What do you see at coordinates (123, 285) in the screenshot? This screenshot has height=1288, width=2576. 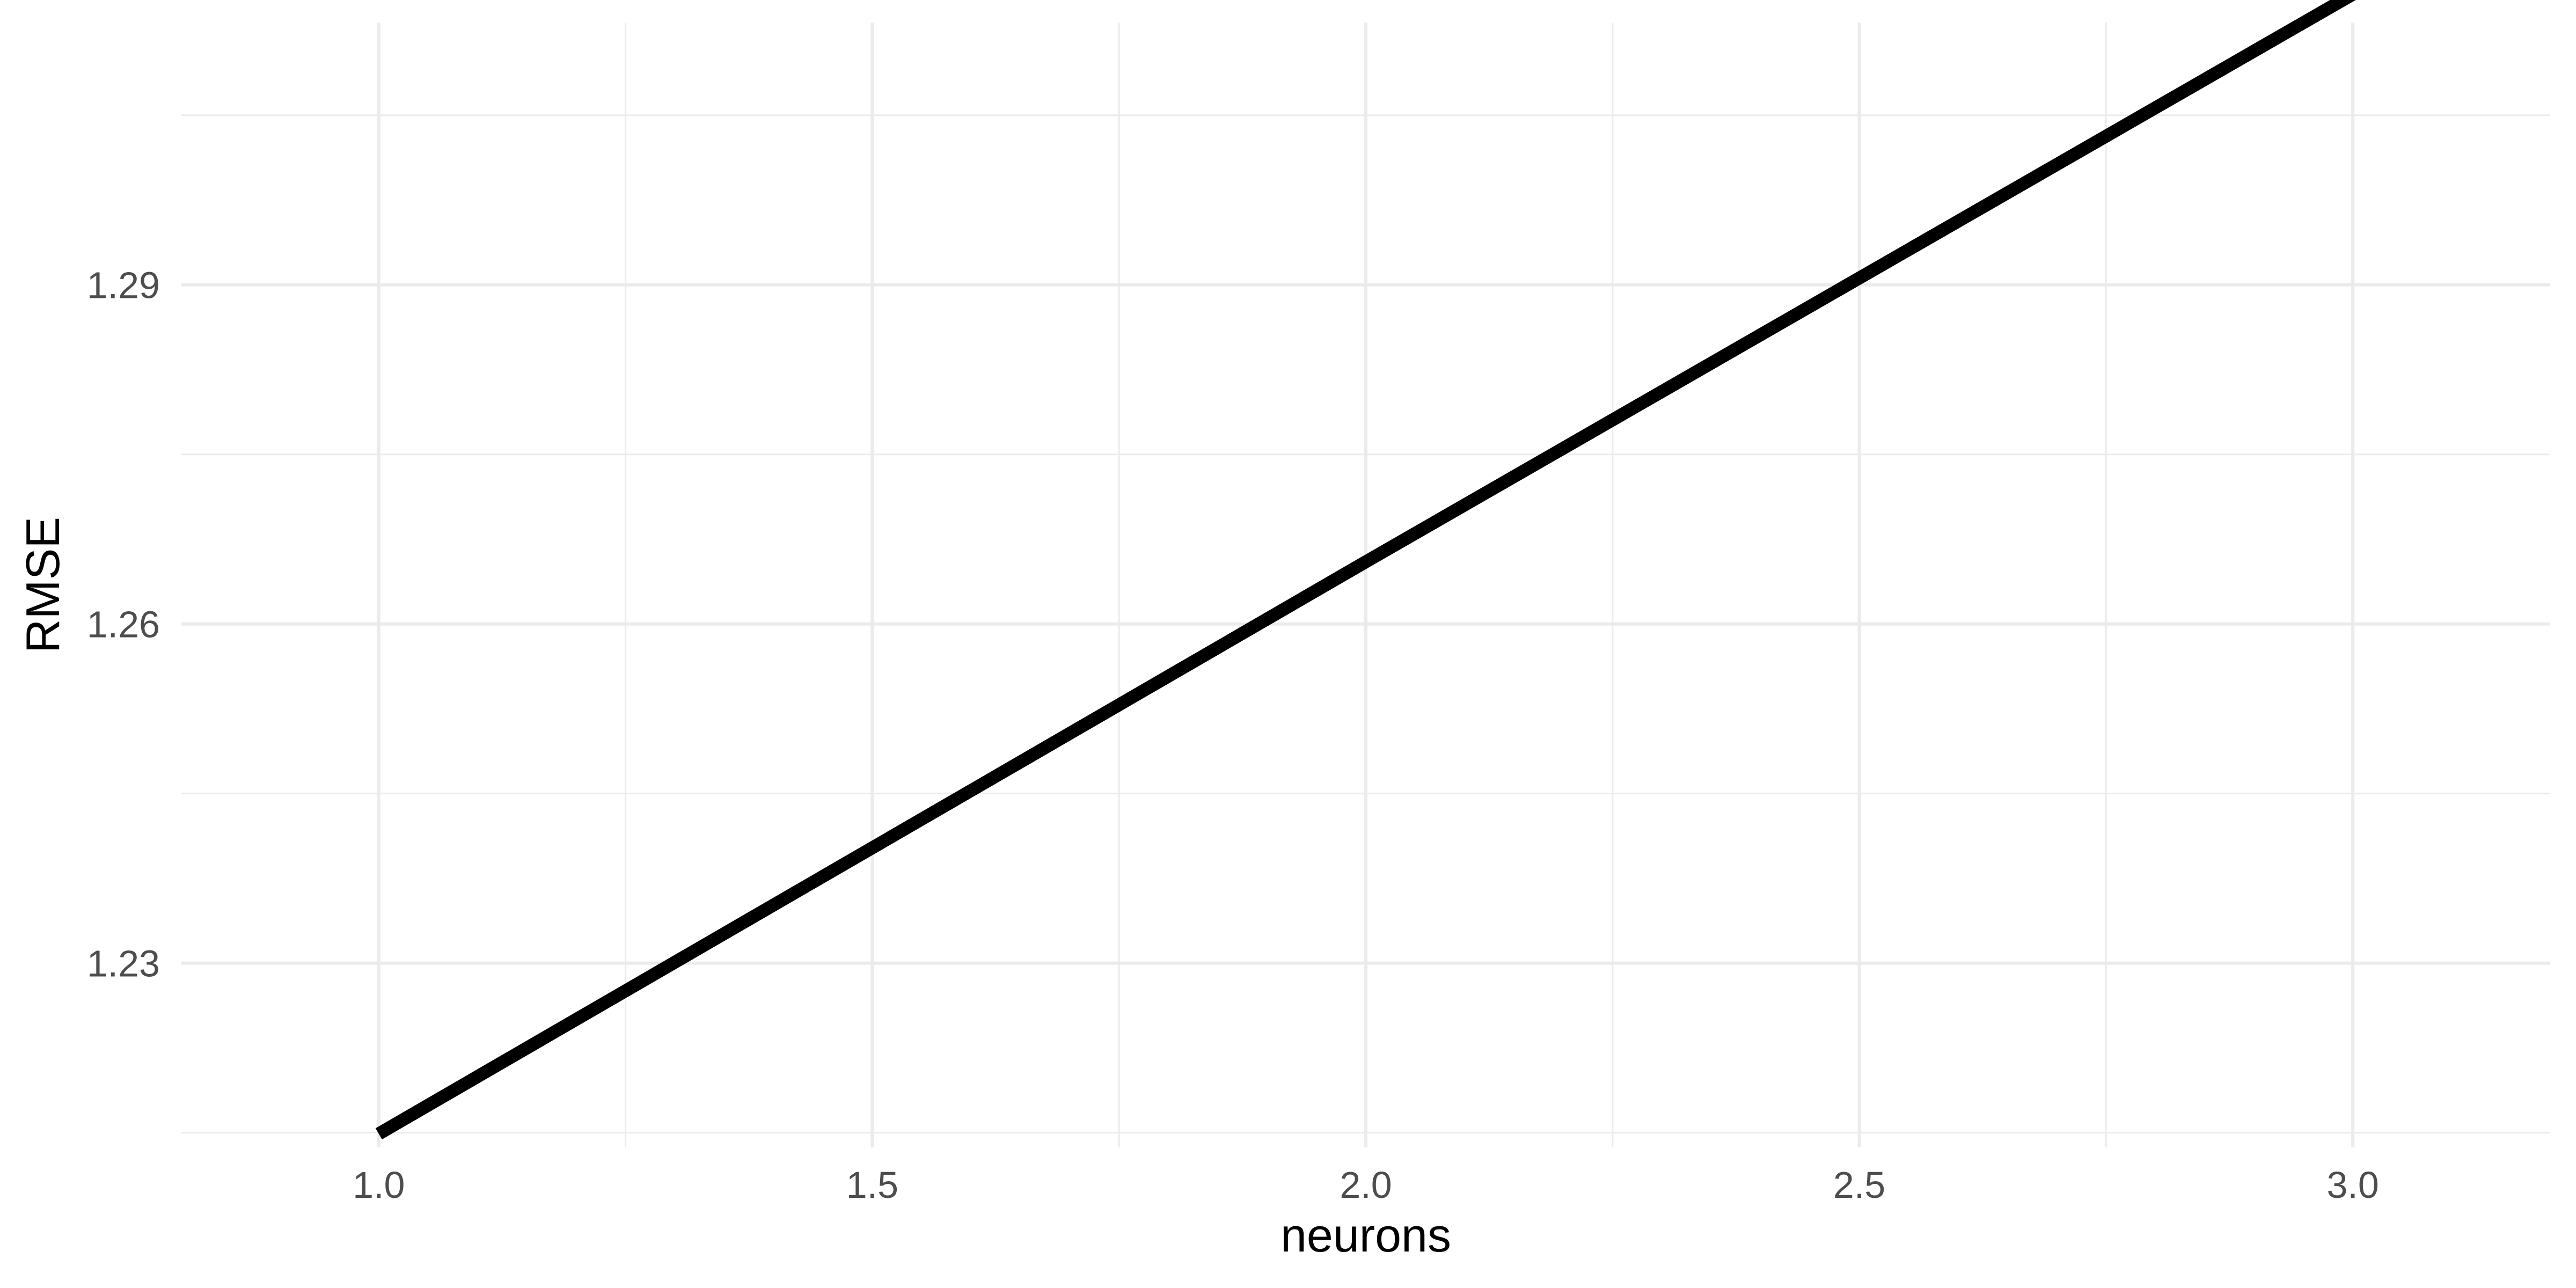 I see `y-tick-label: 1.29` at bounding box center [123, 285].